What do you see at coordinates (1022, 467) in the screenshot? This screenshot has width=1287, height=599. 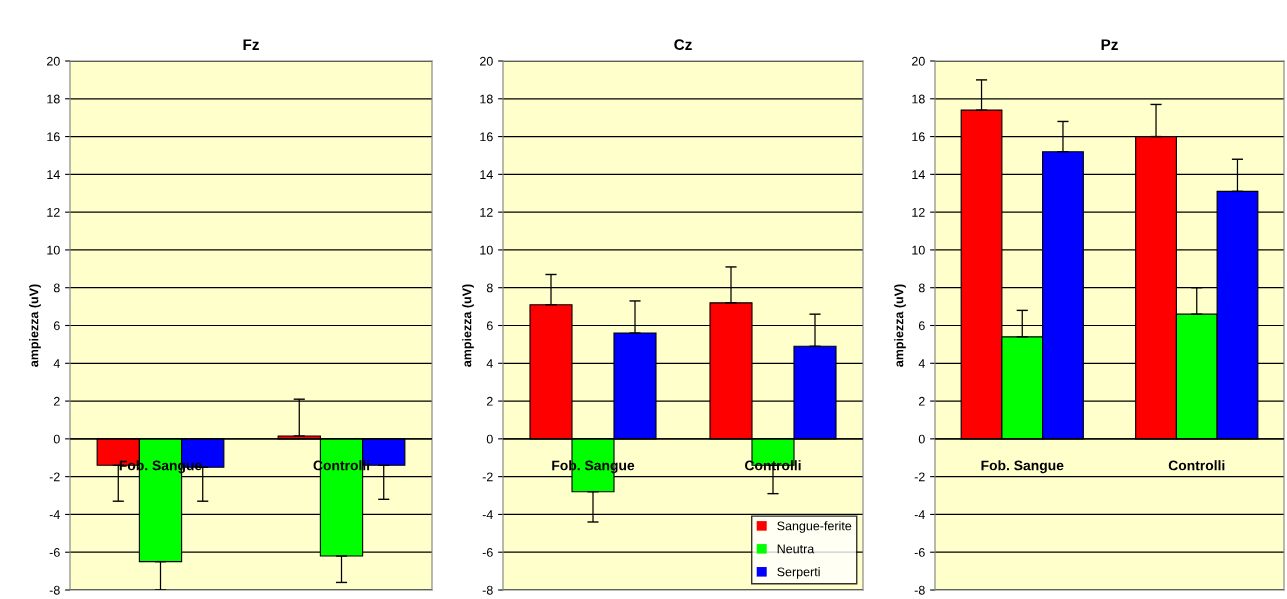 I see `x-tick-label: Fob. Sangue` at bounding box center [1022, 467].